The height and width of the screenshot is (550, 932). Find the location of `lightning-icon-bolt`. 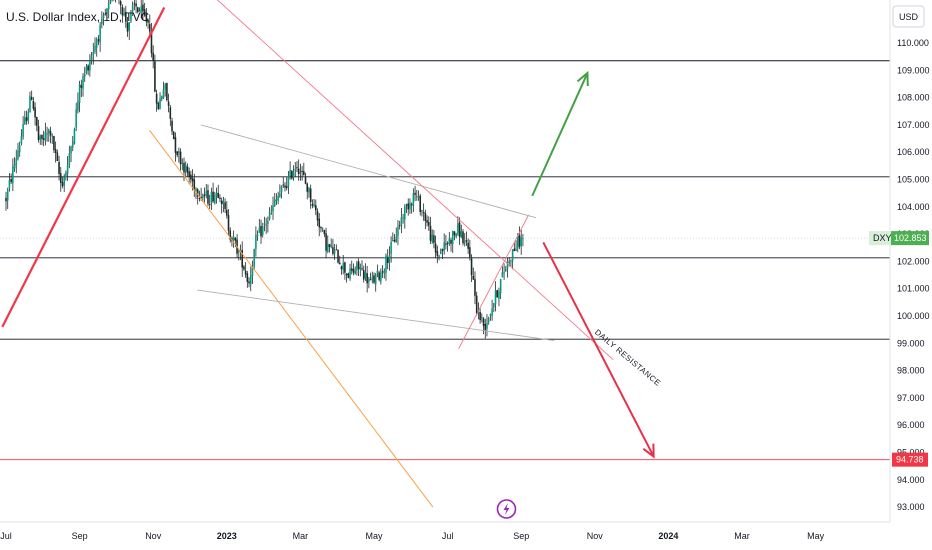

lightning-icon-bolt is located at coordinates (506, 509).